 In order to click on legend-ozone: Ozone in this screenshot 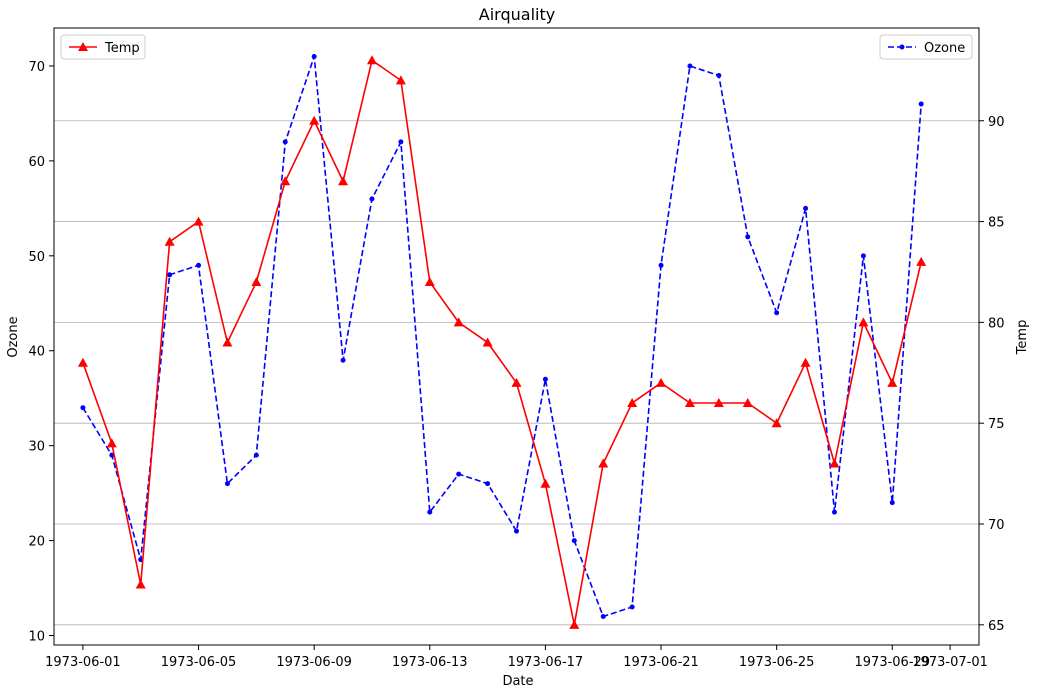, I will do `click(926, 47)`.